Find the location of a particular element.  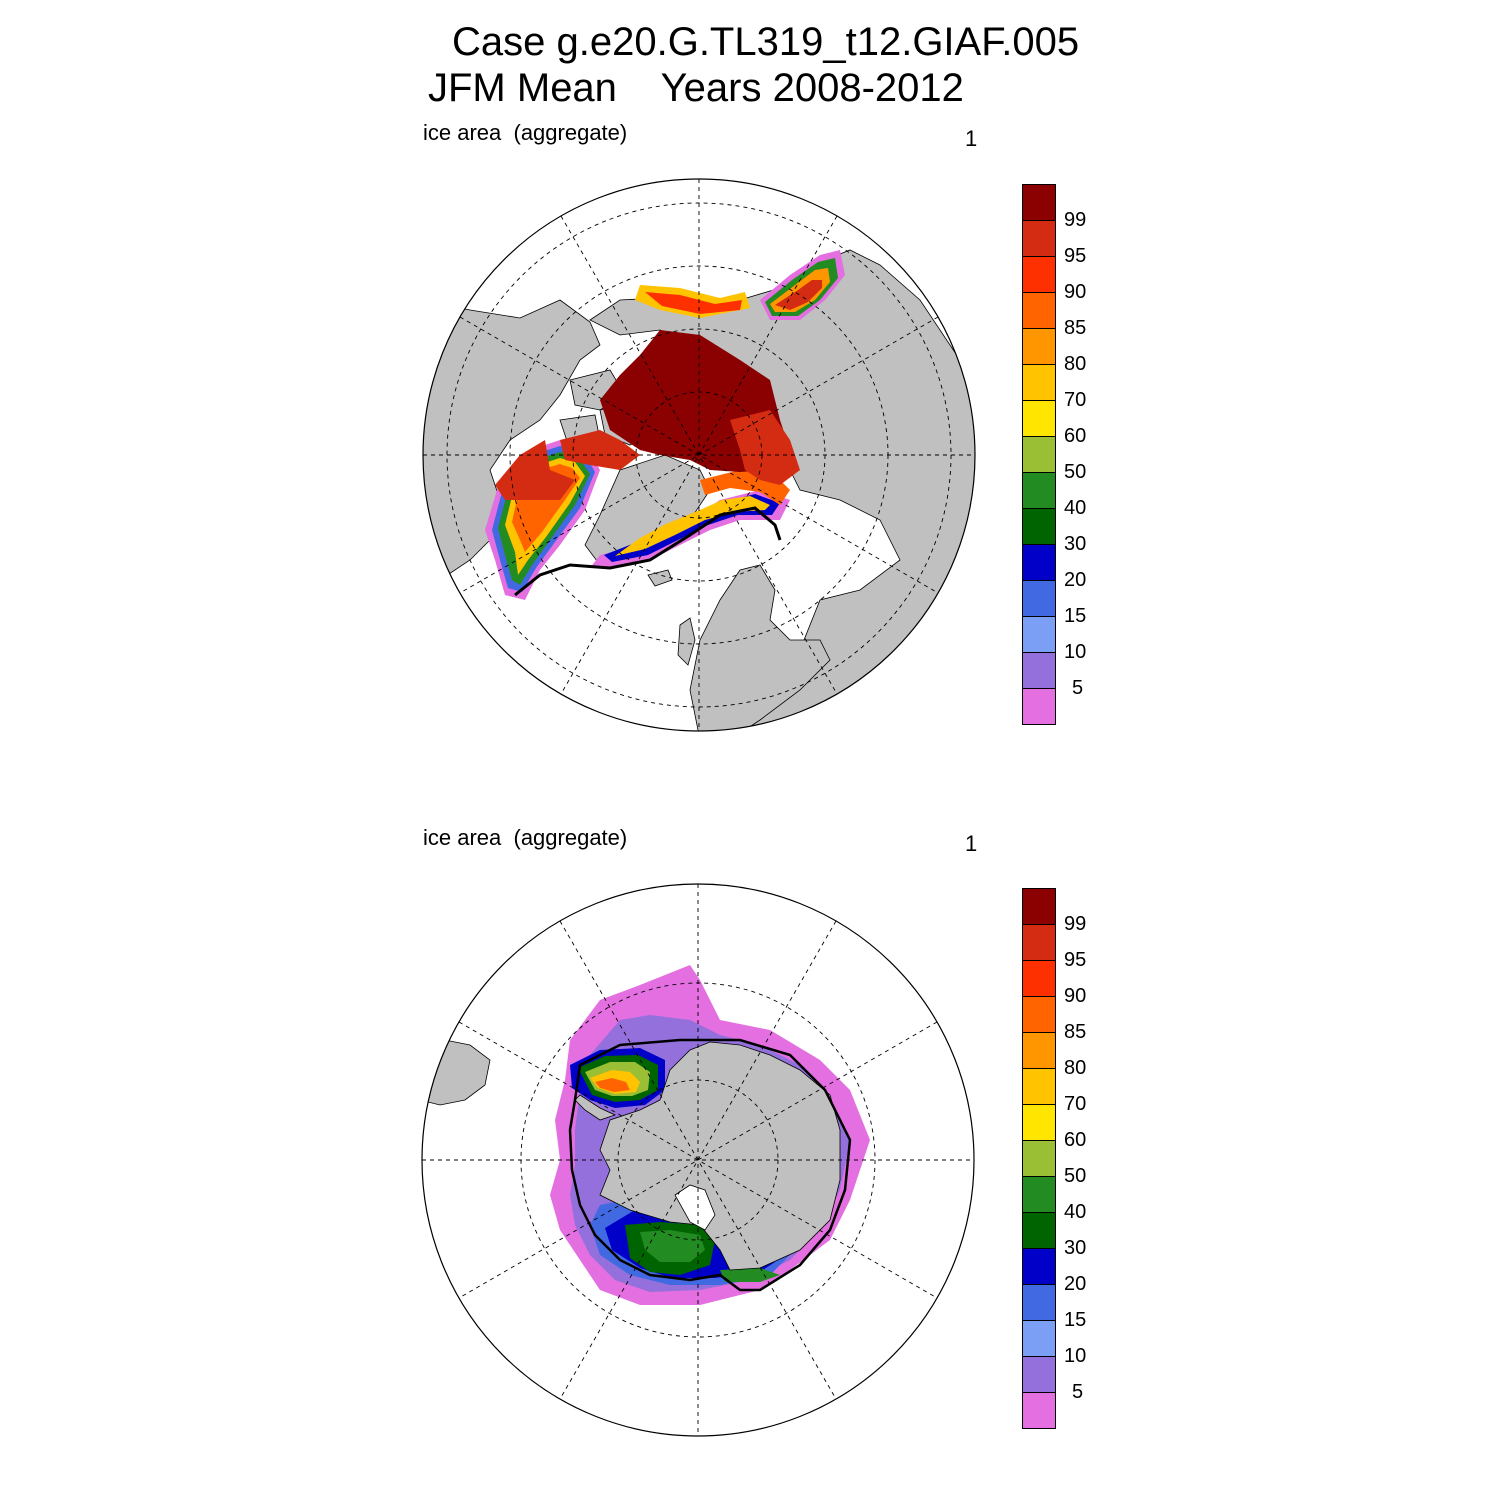

south-graticule is located at coordinates (698, 1160).